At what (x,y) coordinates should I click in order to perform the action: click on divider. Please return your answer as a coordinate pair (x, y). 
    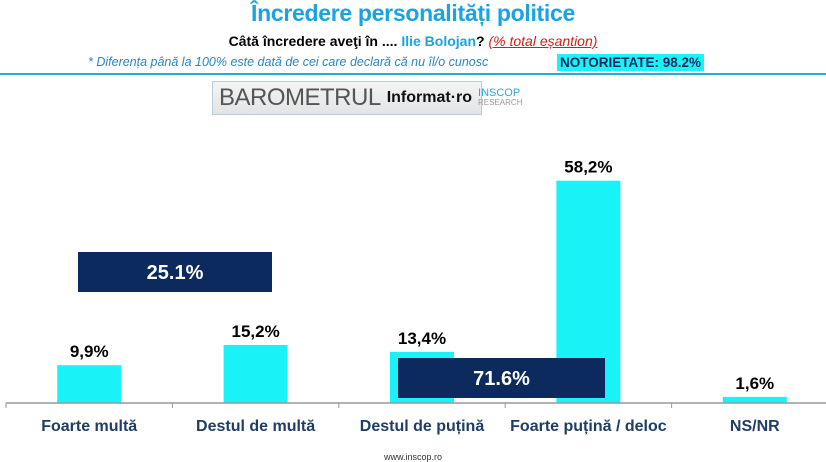
    Looking at the image, I should click on (413, 74).